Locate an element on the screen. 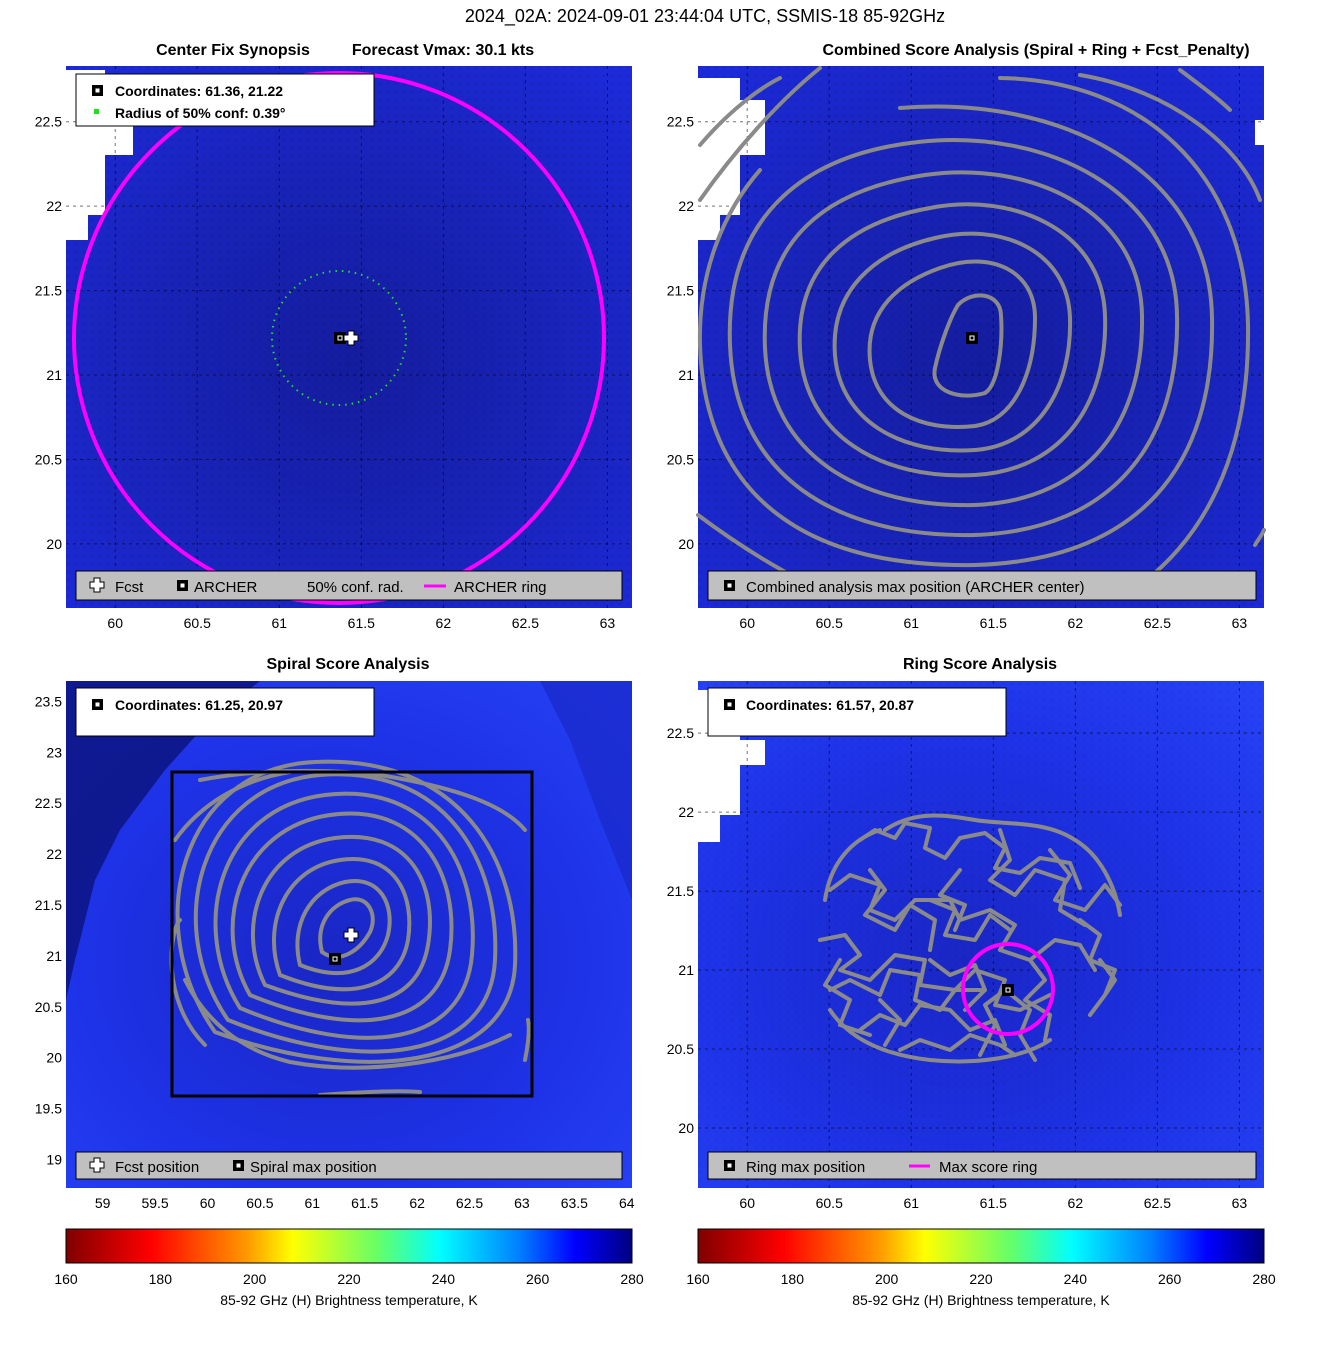  dark-region is located at coordinates (163, 840).